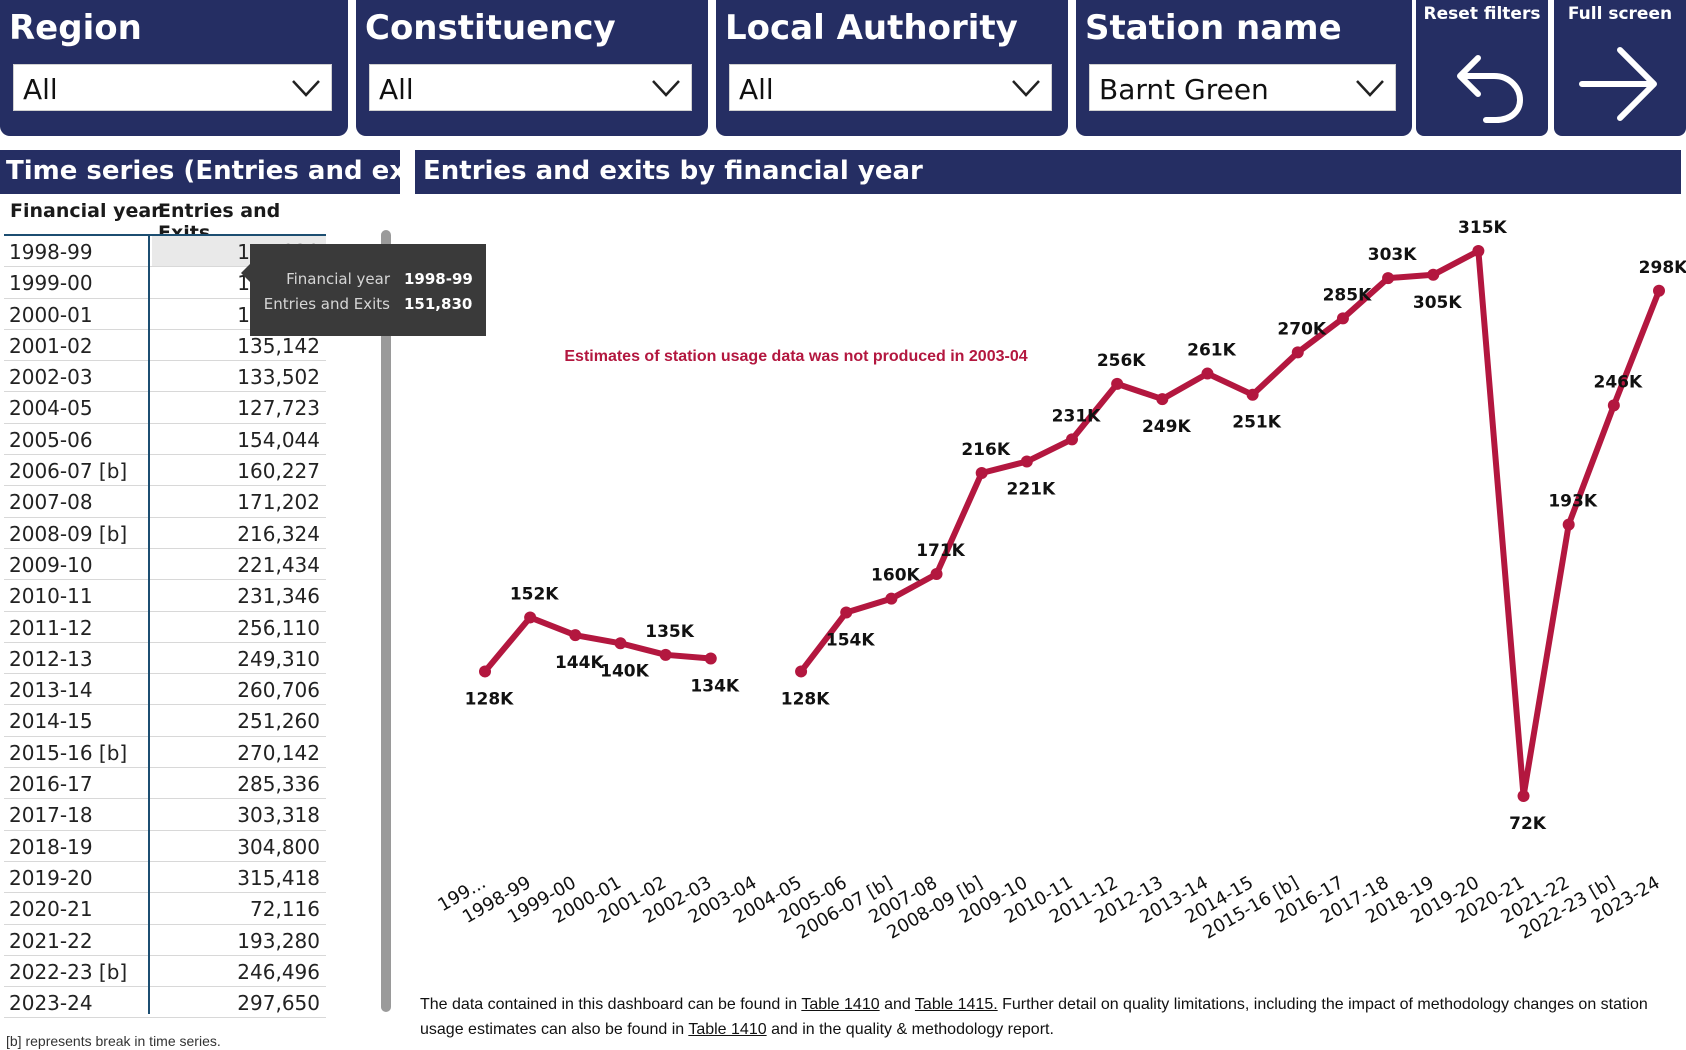 The height and width of the screenshot is (1050, 1686). Describe the element at coordinates (165, 784) in the screenshot. I see `table-row: 2016-17 285,336` at that location.